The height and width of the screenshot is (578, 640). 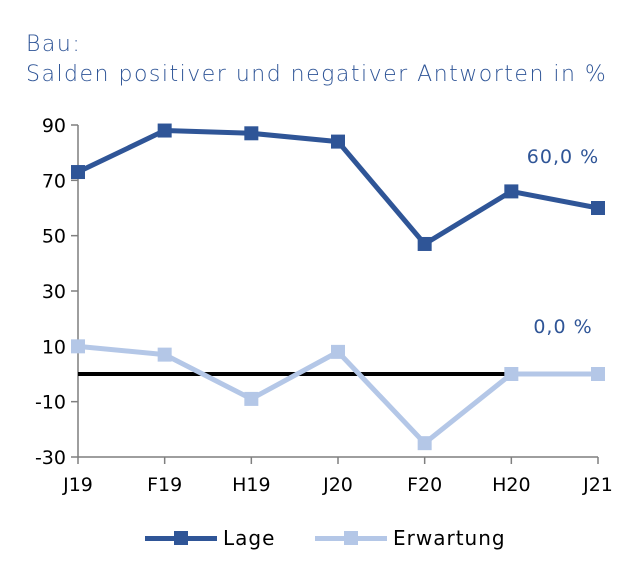 I want to click on legend-item-erwartung: Erwartung, so click(x=410, y=538).